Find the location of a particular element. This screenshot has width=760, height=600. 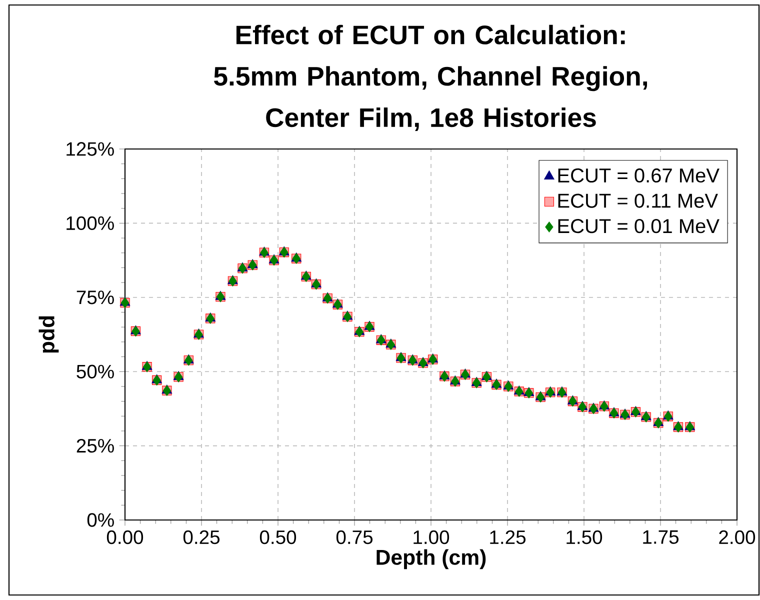

x-tick-label: 1.00 is located at coordinates (432, 537).